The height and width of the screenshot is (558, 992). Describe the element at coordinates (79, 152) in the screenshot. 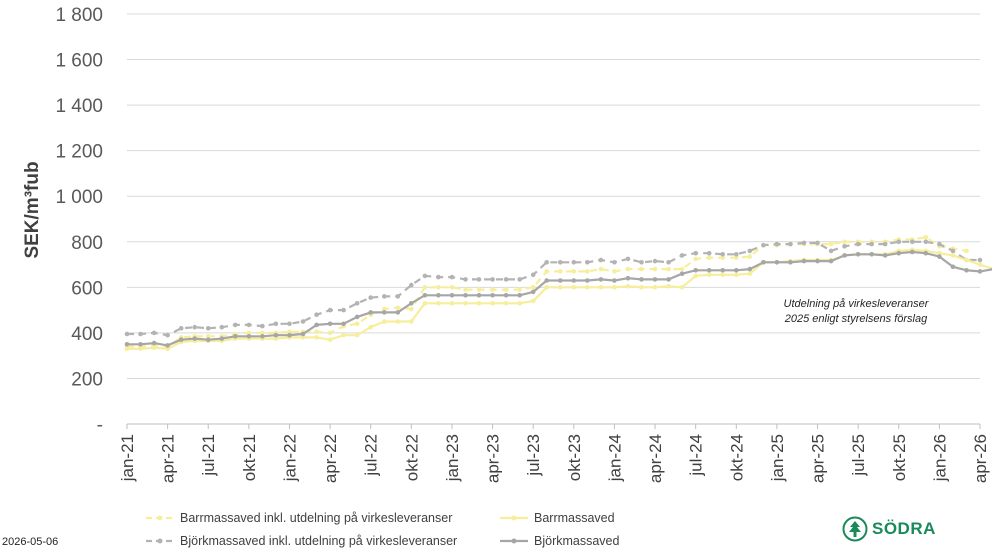

I see `y-tick-label: 1 200` at that location.